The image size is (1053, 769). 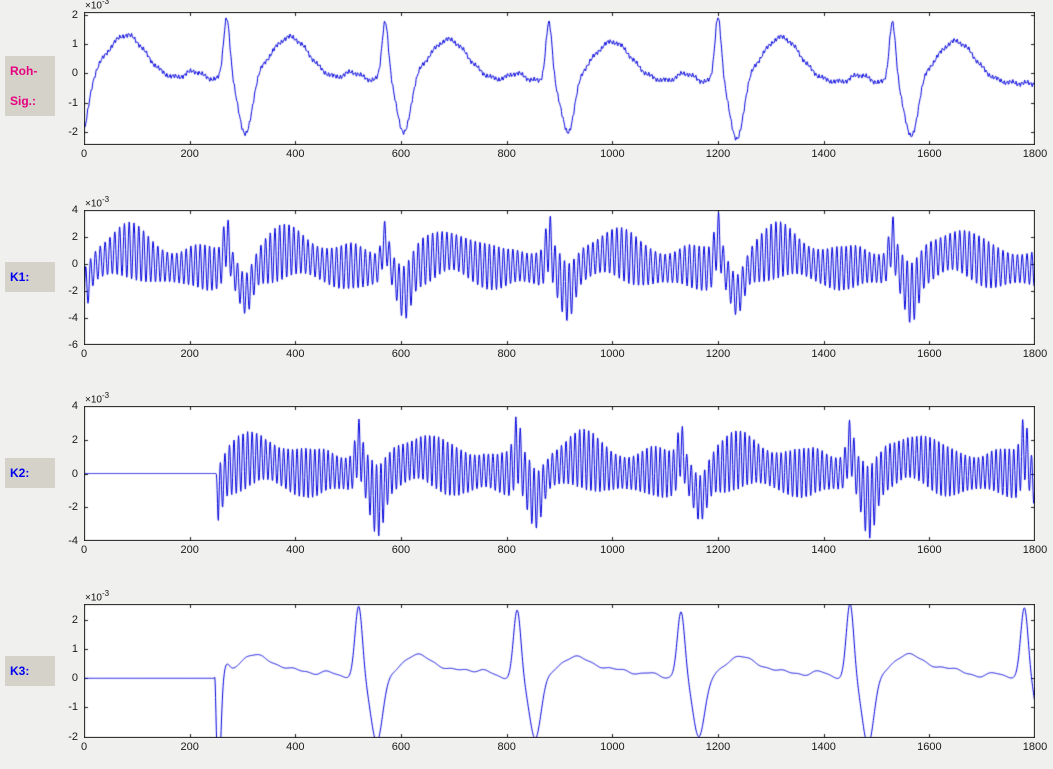 I want to click on label-line: K2:, so click(x=20, y=473).